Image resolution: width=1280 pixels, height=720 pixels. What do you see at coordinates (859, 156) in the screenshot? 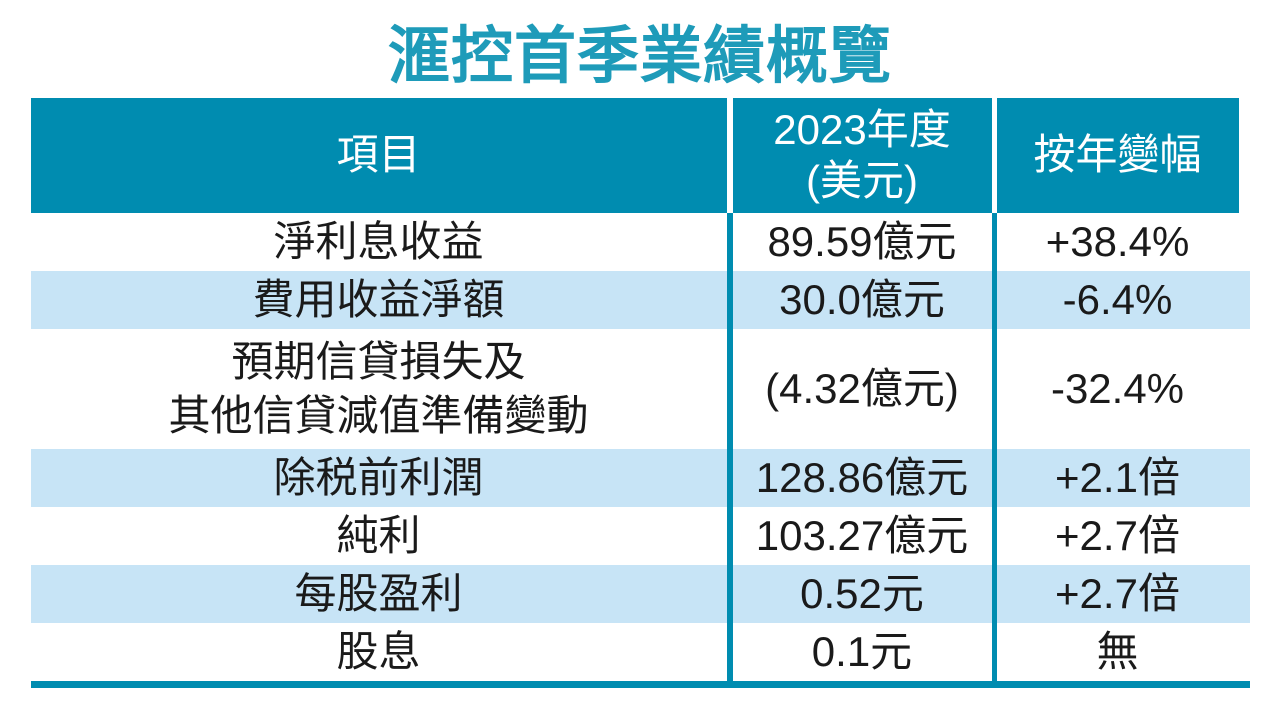
I see `header-2023-value-column: 2023年度 (美元)` at bounding box center [859, 156].